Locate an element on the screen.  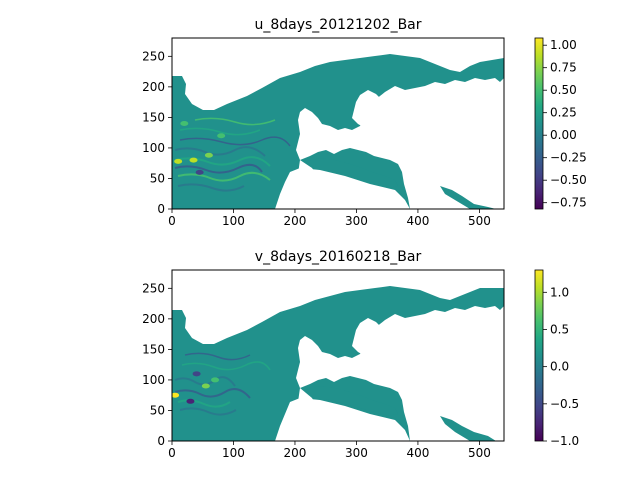
ocean-area is located at coordinates (338, 75).